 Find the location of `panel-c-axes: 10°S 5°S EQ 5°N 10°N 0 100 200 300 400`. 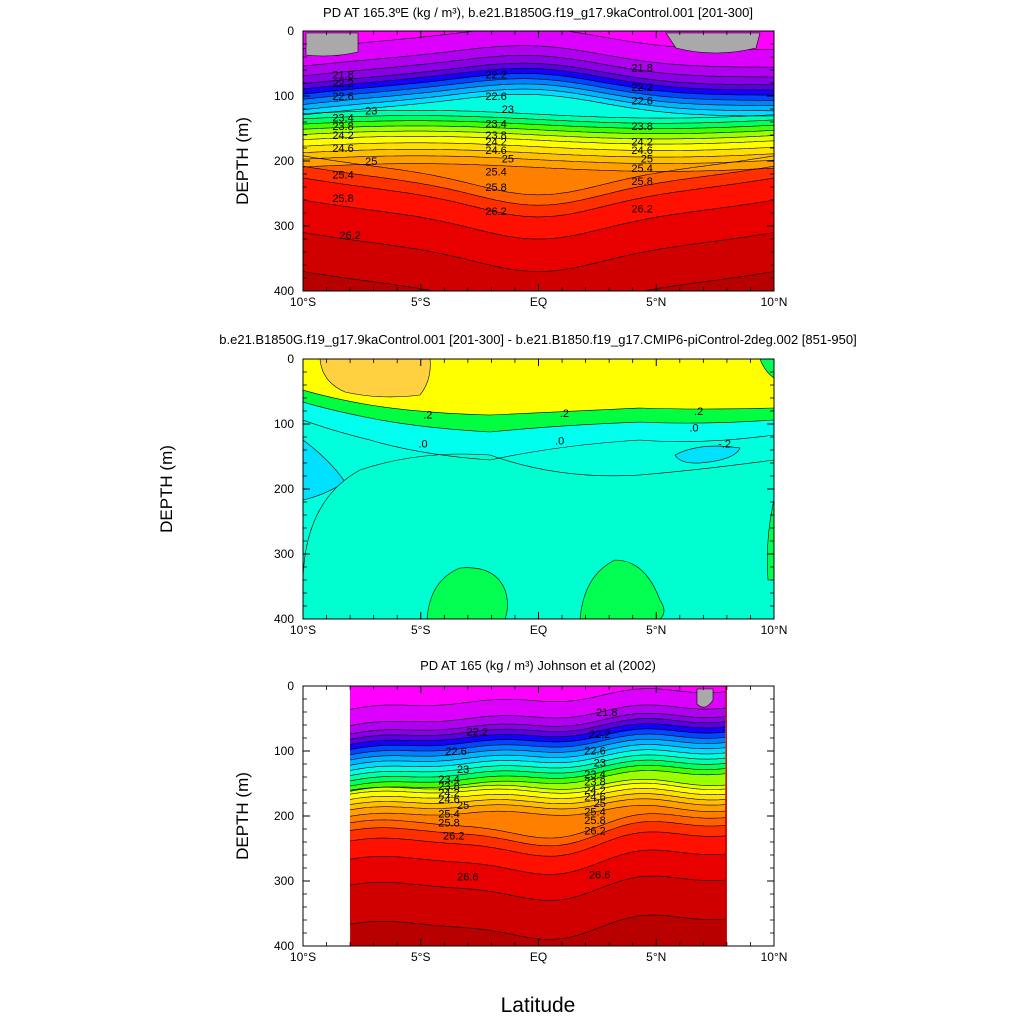

panel-c-axes: 10°S 5°S EQ 5°N 10°N 0 100 200 300 400 is located at coordinates (530, 821).